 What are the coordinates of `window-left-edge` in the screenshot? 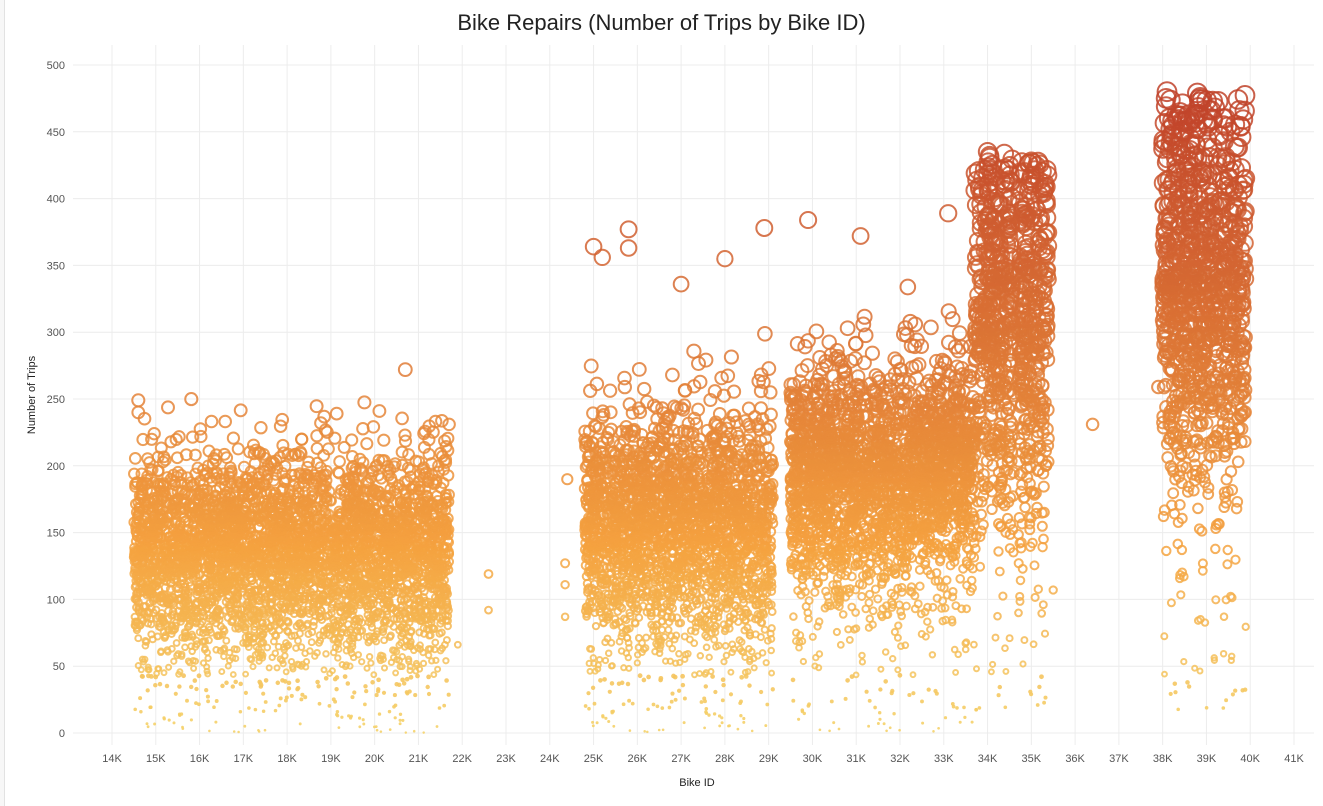 It's located at (2, 403).